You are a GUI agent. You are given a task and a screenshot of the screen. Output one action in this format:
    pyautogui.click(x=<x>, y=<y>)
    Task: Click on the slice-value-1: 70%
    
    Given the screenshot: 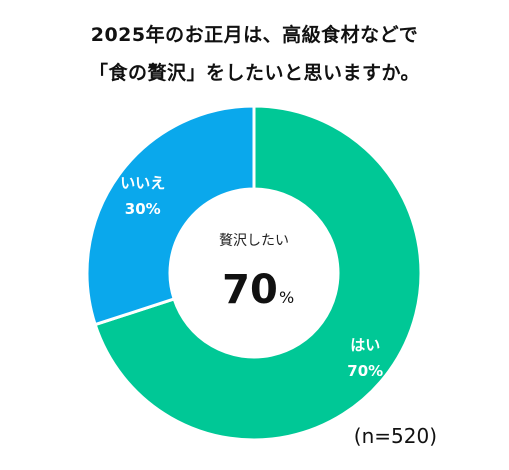 What is the action you would take?
    pyautogui.click(x=365, y=371)
    